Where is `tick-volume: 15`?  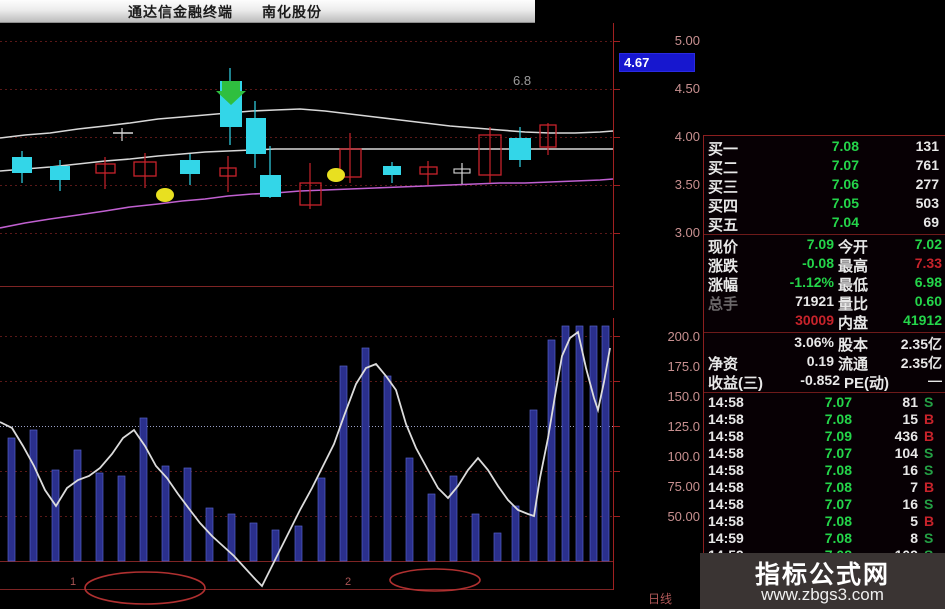 tick-volume: 15 is located at coordinates (910, 419).